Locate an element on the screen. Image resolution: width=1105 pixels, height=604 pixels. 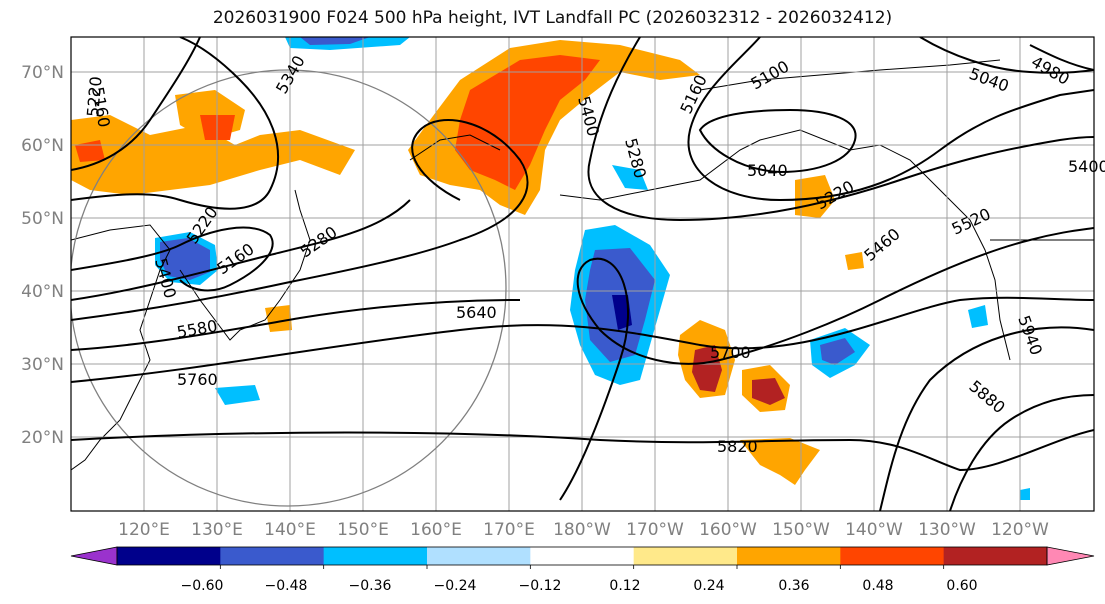
colorbar-tick: −0.36 is located at coordinates (370, 586).